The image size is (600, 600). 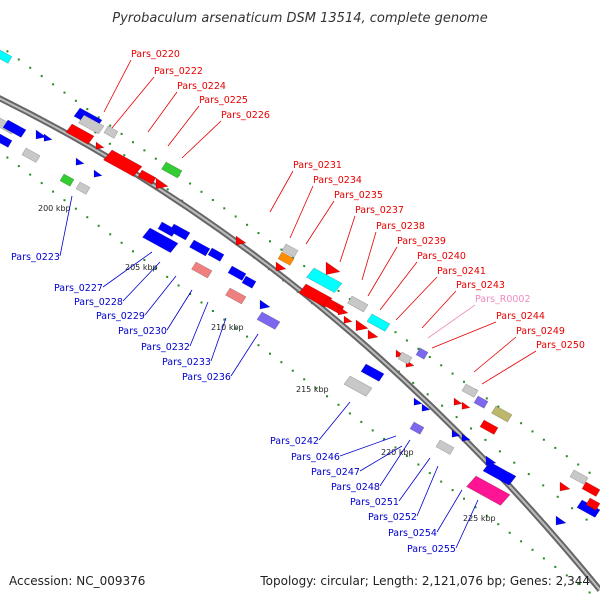 I want to click on gene-label: Pars_0231, so click(x=317, y=165).